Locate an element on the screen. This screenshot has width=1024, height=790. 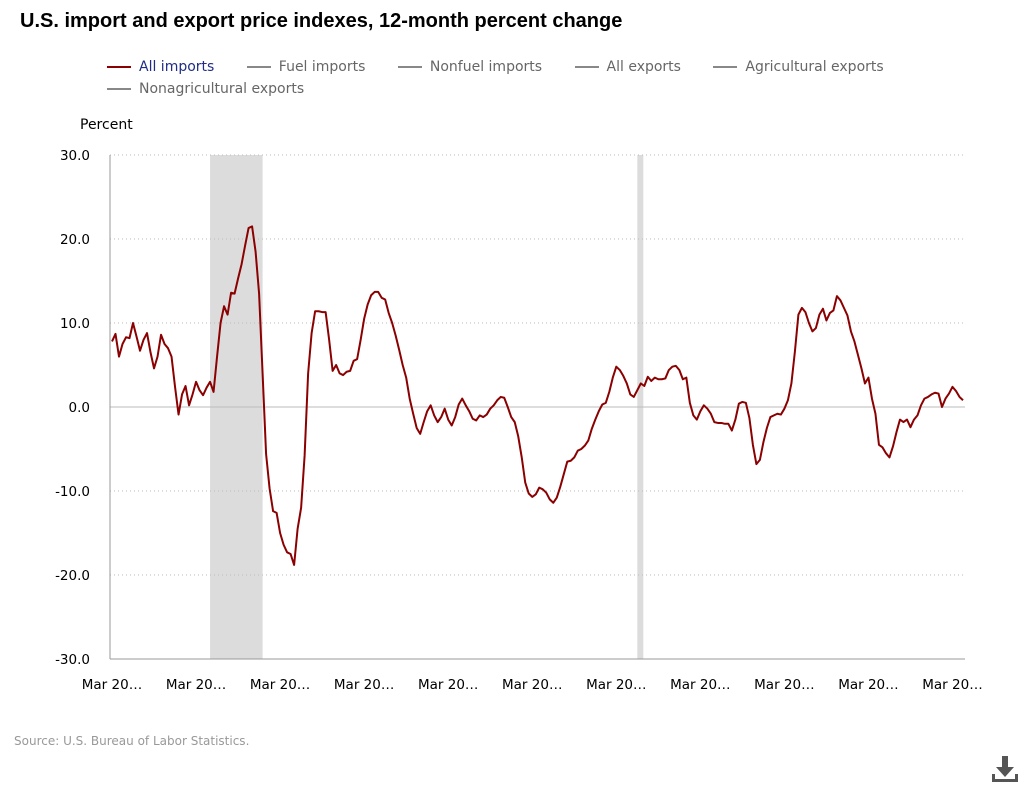
legend-item-nonfuel-imports: Nonfuel imports is located at coordinates (470, 67).